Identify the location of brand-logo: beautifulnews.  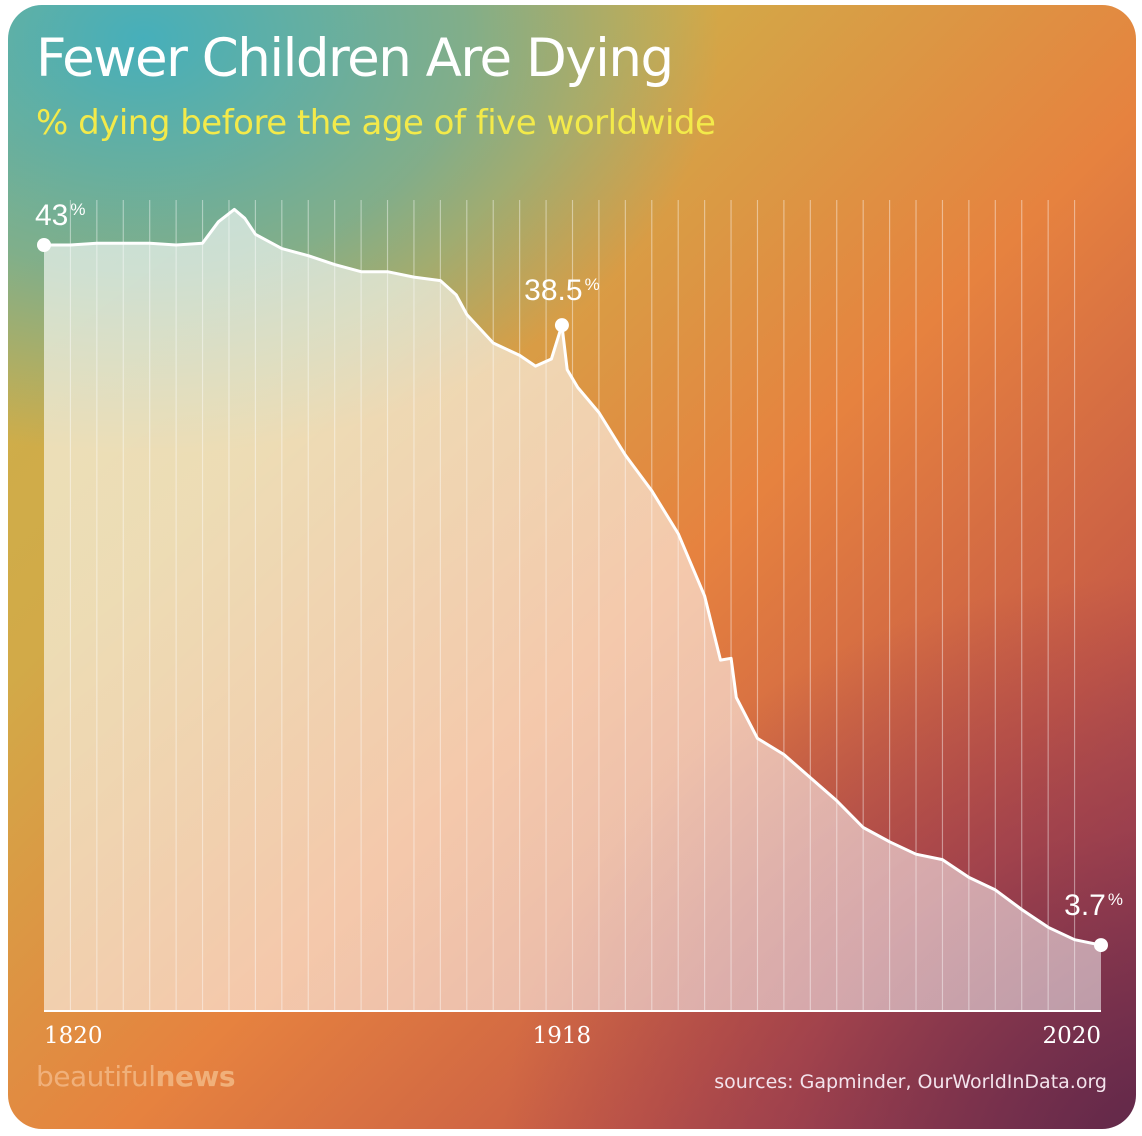
(136, 1076).